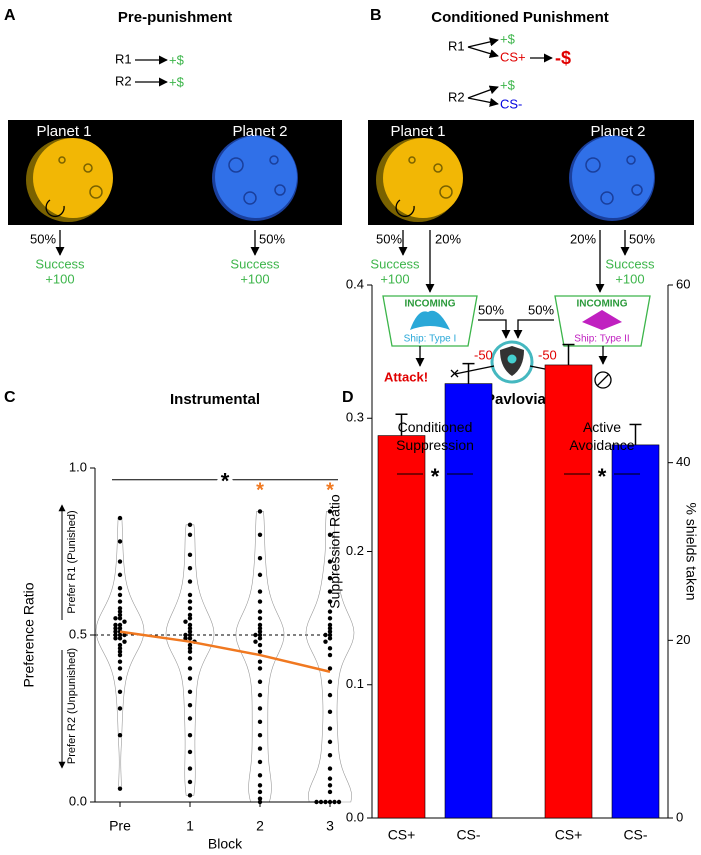  Describe the element at coordinates (402, 835) in the screenshot. I see `x-tick-label: CS+` at that location.